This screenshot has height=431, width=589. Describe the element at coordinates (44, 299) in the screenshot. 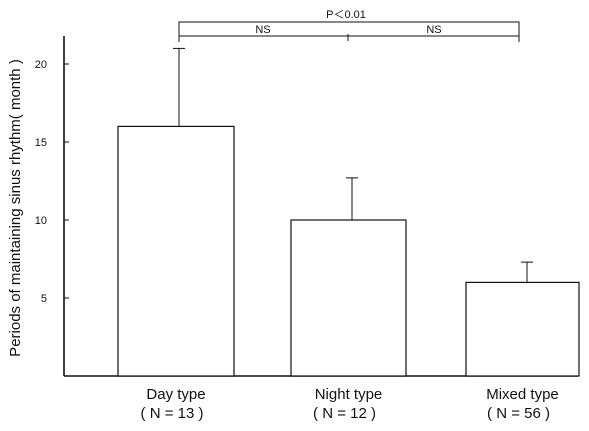

I see `y-tick-label-5: 5` at that location.